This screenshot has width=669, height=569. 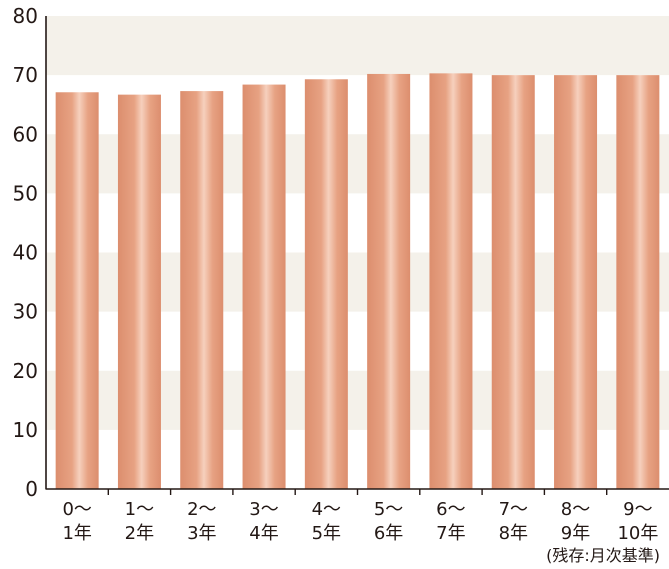 I want to click on x-tick-label: 3〜 4年, so click(x=263, y=521).